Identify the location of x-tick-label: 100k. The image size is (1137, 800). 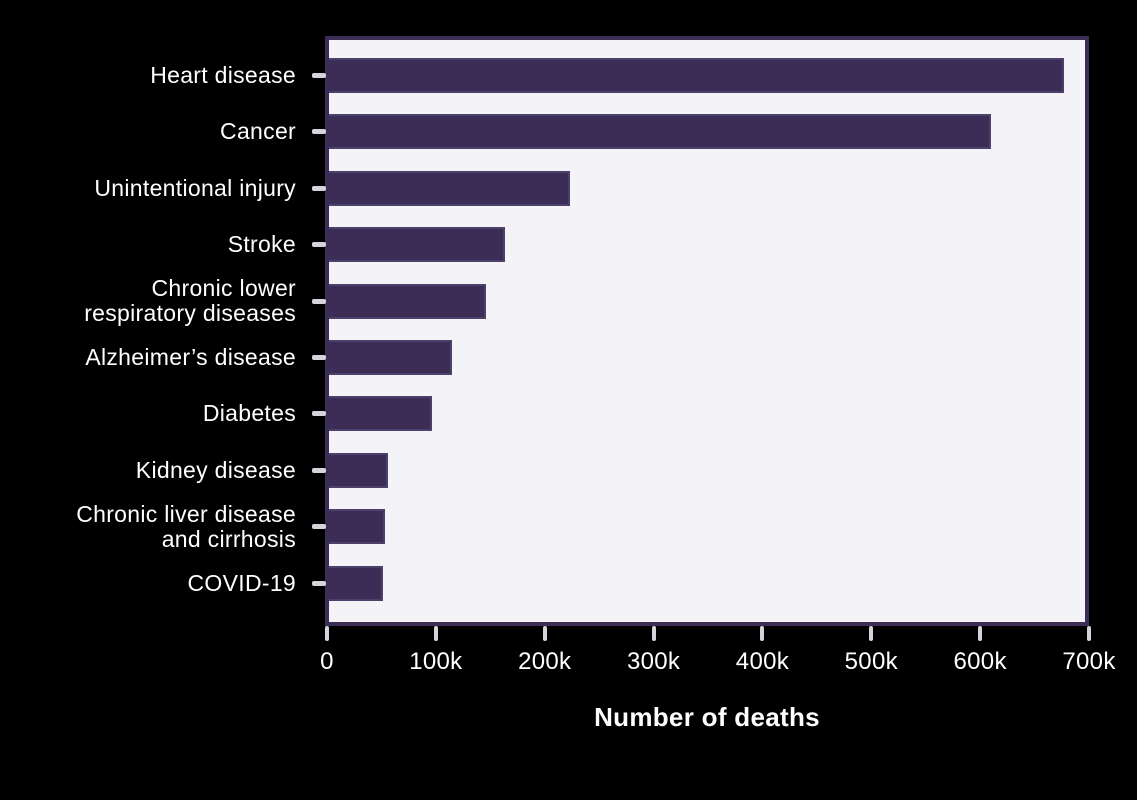
(436, 661).